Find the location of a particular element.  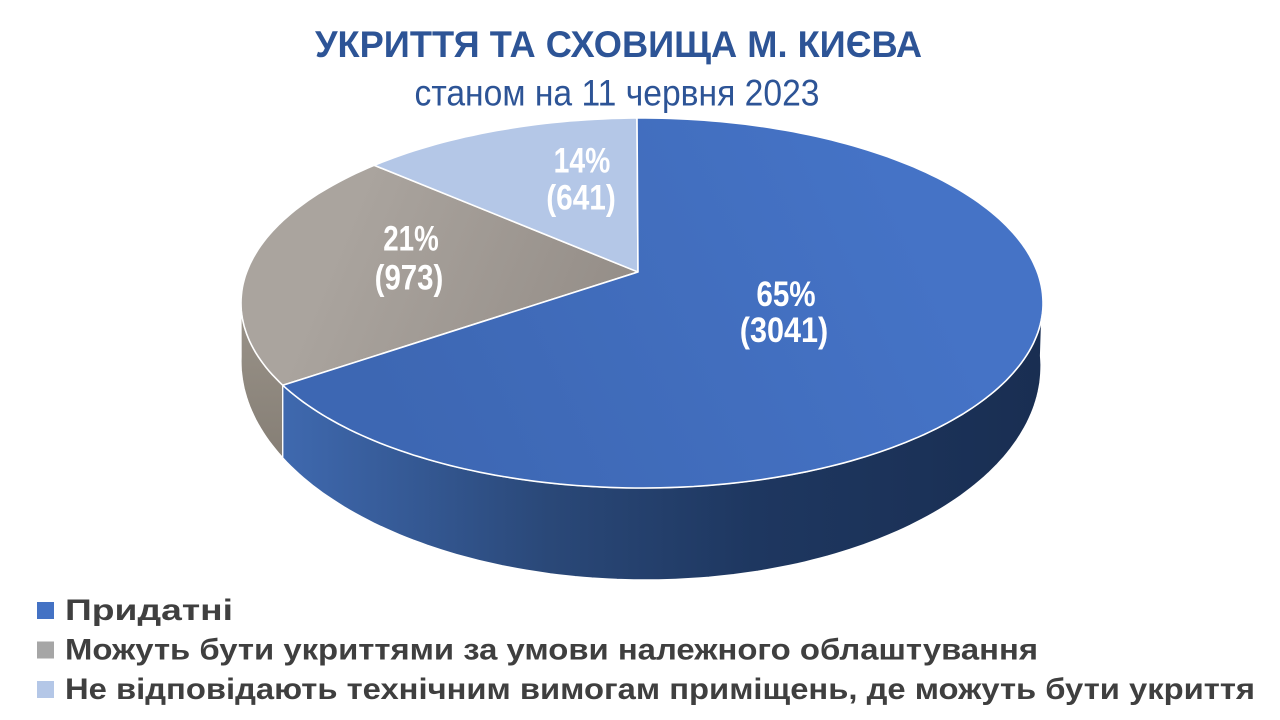

svg-text: Придатні is located at coordinates (149, 610).